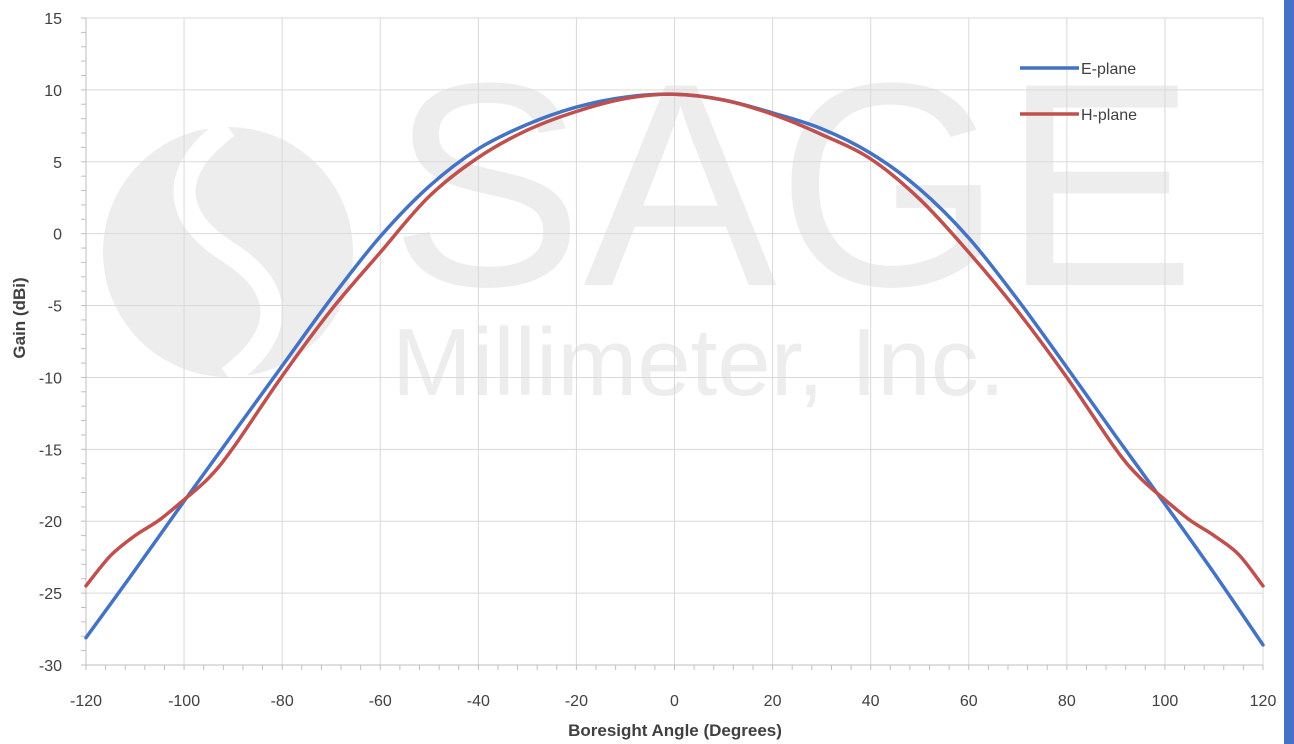  Describe the element at coordinates (57, 235) in the screenshot. I see `y-tick-label: 0` at that location.